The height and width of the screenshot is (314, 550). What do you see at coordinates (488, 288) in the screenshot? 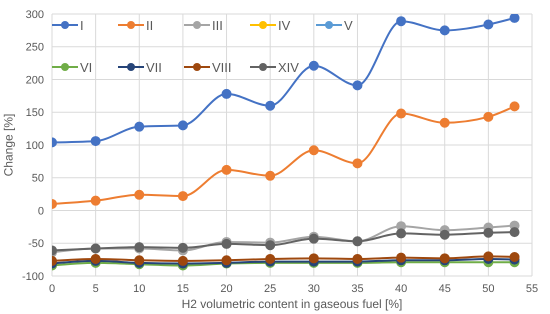
I see `x-tick-label: 50` at bounding box center [488, 288].